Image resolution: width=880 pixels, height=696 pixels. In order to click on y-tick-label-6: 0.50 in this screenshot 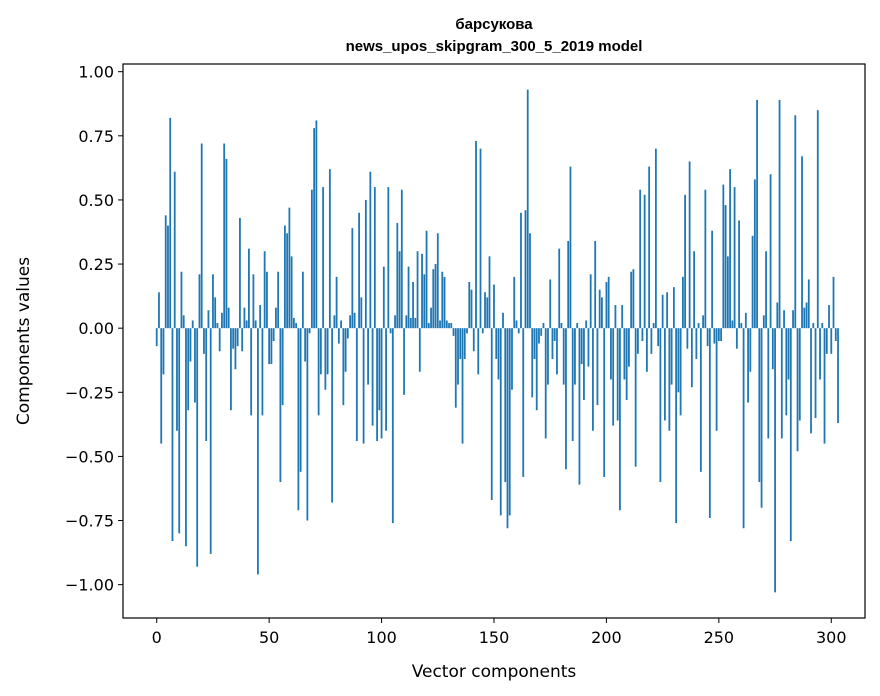, I will do `click(96, 200)`.